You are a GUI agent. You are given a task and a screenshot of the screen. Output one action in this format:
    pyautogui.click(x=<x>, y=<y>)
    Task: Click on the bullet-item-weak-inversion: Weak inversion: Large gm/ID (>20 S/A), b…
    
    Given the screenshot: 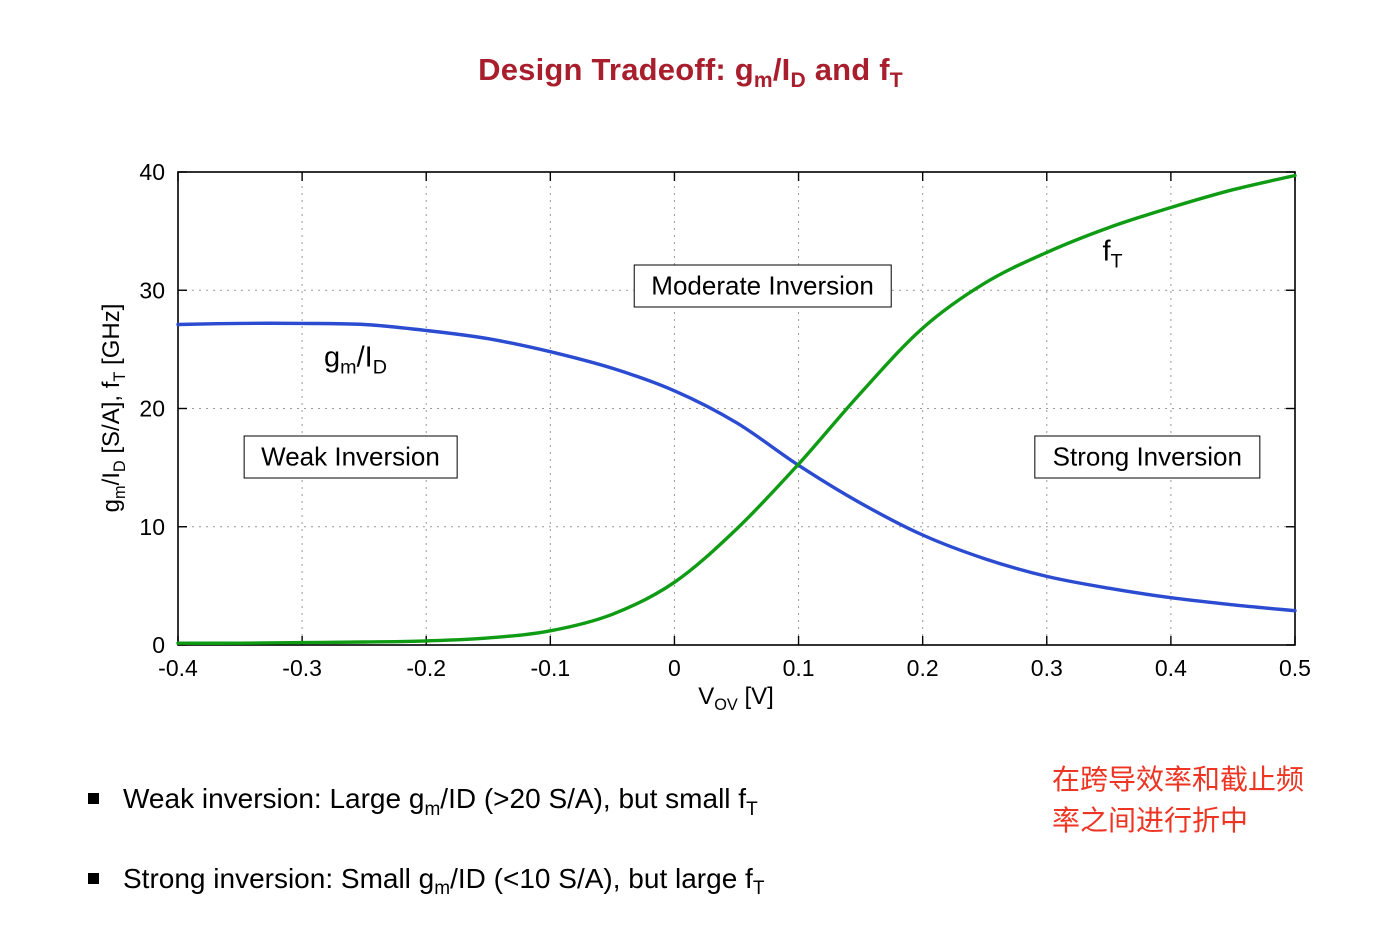 What is the action you would take?
    pyautogui.click(x=553, y=801)
    